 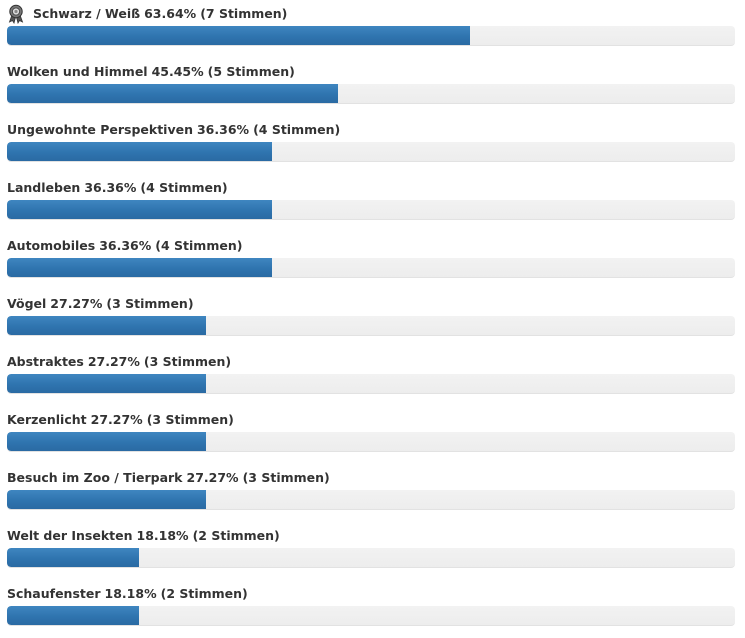 I want to click on option-votes: (7 Stimmen), so click(x=244, y=13).